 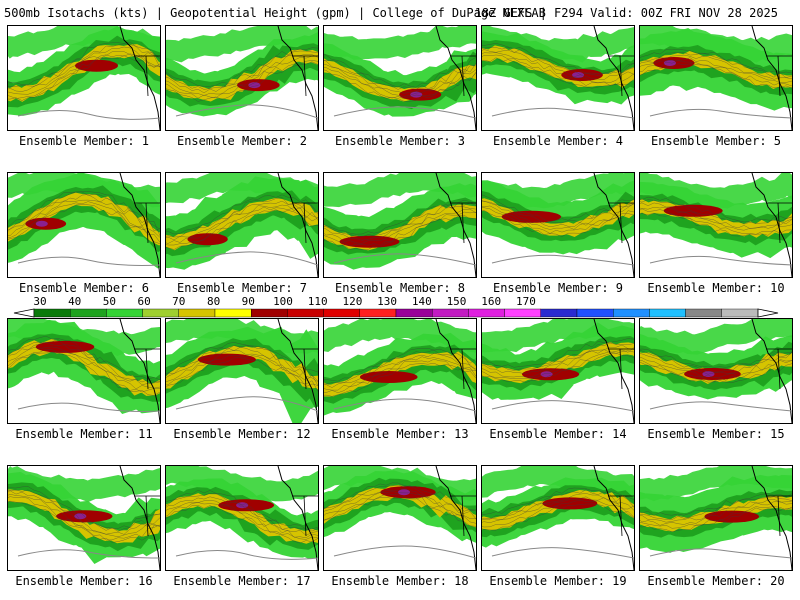 What do you see at coordinates (283, 301) in the screenshot?
I see `colorbar-label: 100` at bounding box center [283, 301].